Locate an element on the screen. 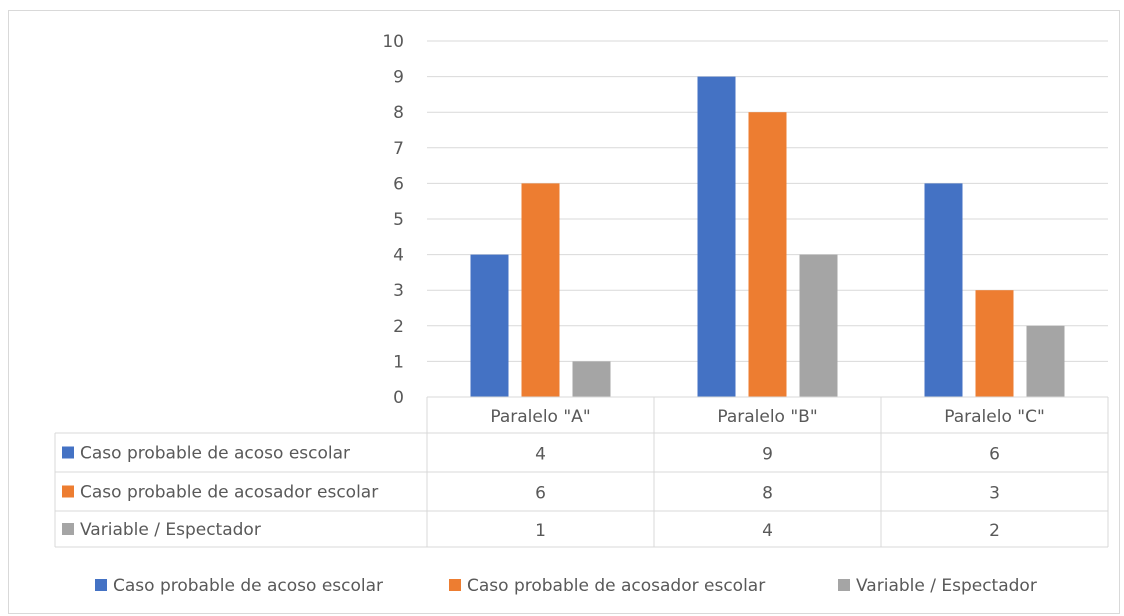 Image resolution: width=1124 pixels, height=616 pixels. table-cell-value: 3 is located at coordinates (994, 494).